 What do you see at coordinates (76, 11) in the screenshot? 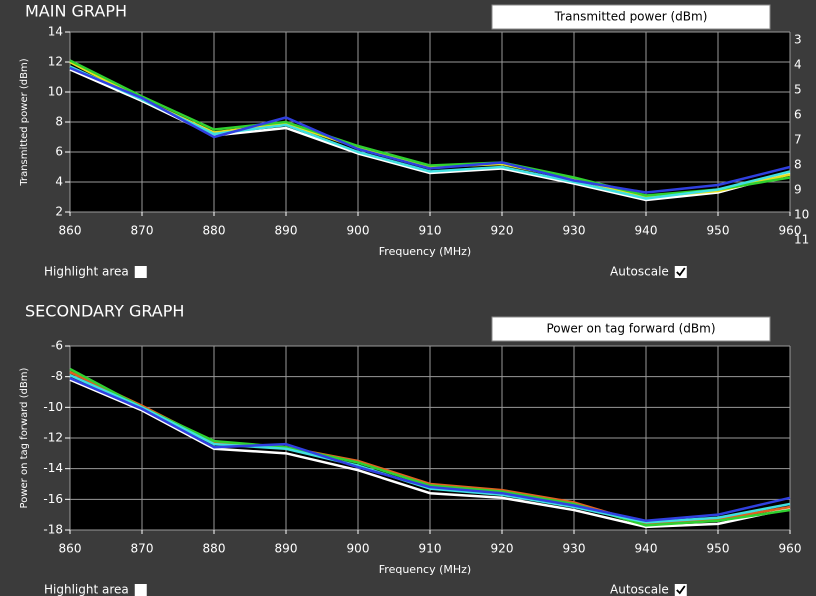
I see `section-title: MAIN GRAPH` at bounding box center [76, 11].